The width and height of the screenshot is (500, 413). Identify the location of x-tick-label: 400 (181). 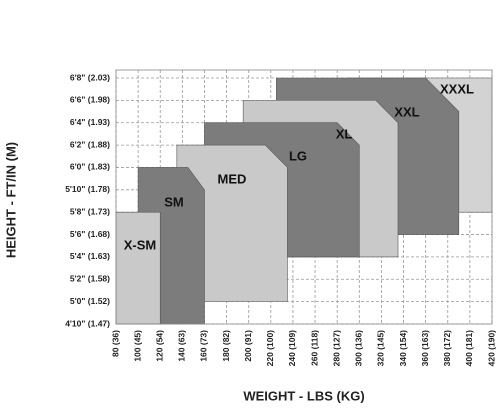
(469, 348).